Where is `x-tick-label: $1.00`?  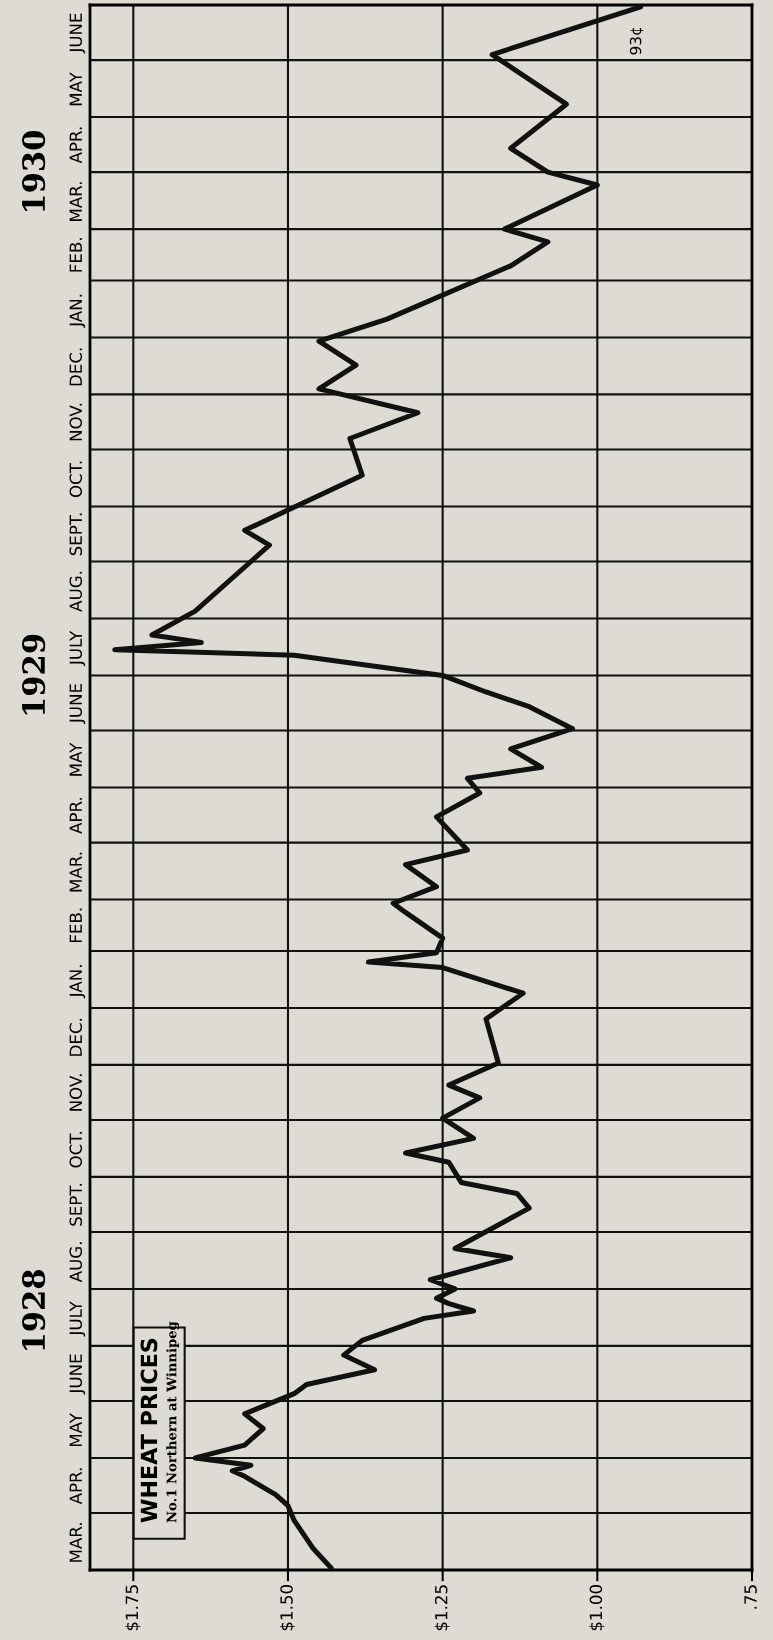 x-tick-label: $1.00 is located at coordinates (597, 1608).